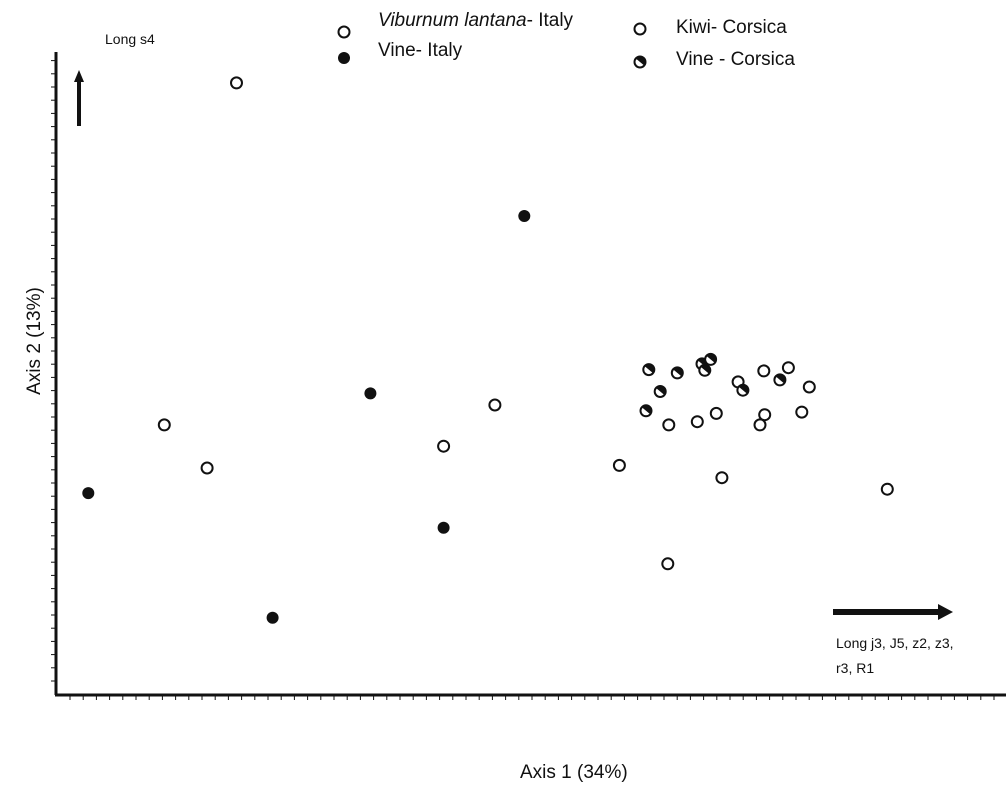 The image size is (1006, 785). Describe the element at coordinates (34, 341) in the screenshot. I see `y-axis-title: Axis 2 (13%)` at that location.